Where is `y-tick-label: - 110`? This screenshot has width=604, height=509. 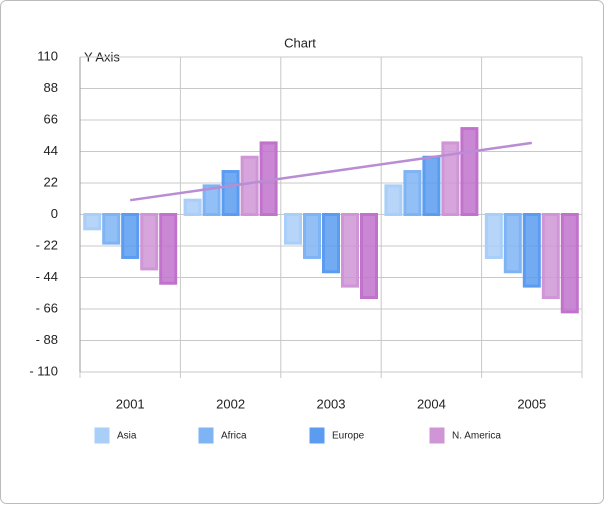 y-tick-label: - 110 is located at coordinates (43, 370).